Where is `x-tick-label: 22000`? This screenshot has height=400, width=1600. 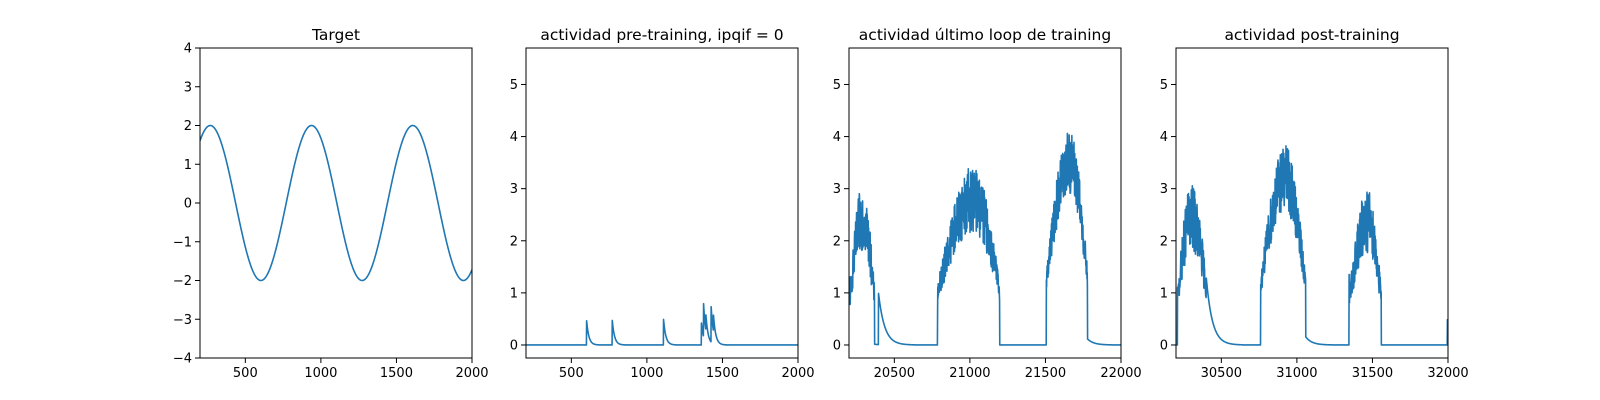
x-tick-label: 22000 is located at coordinates (1120, 373).